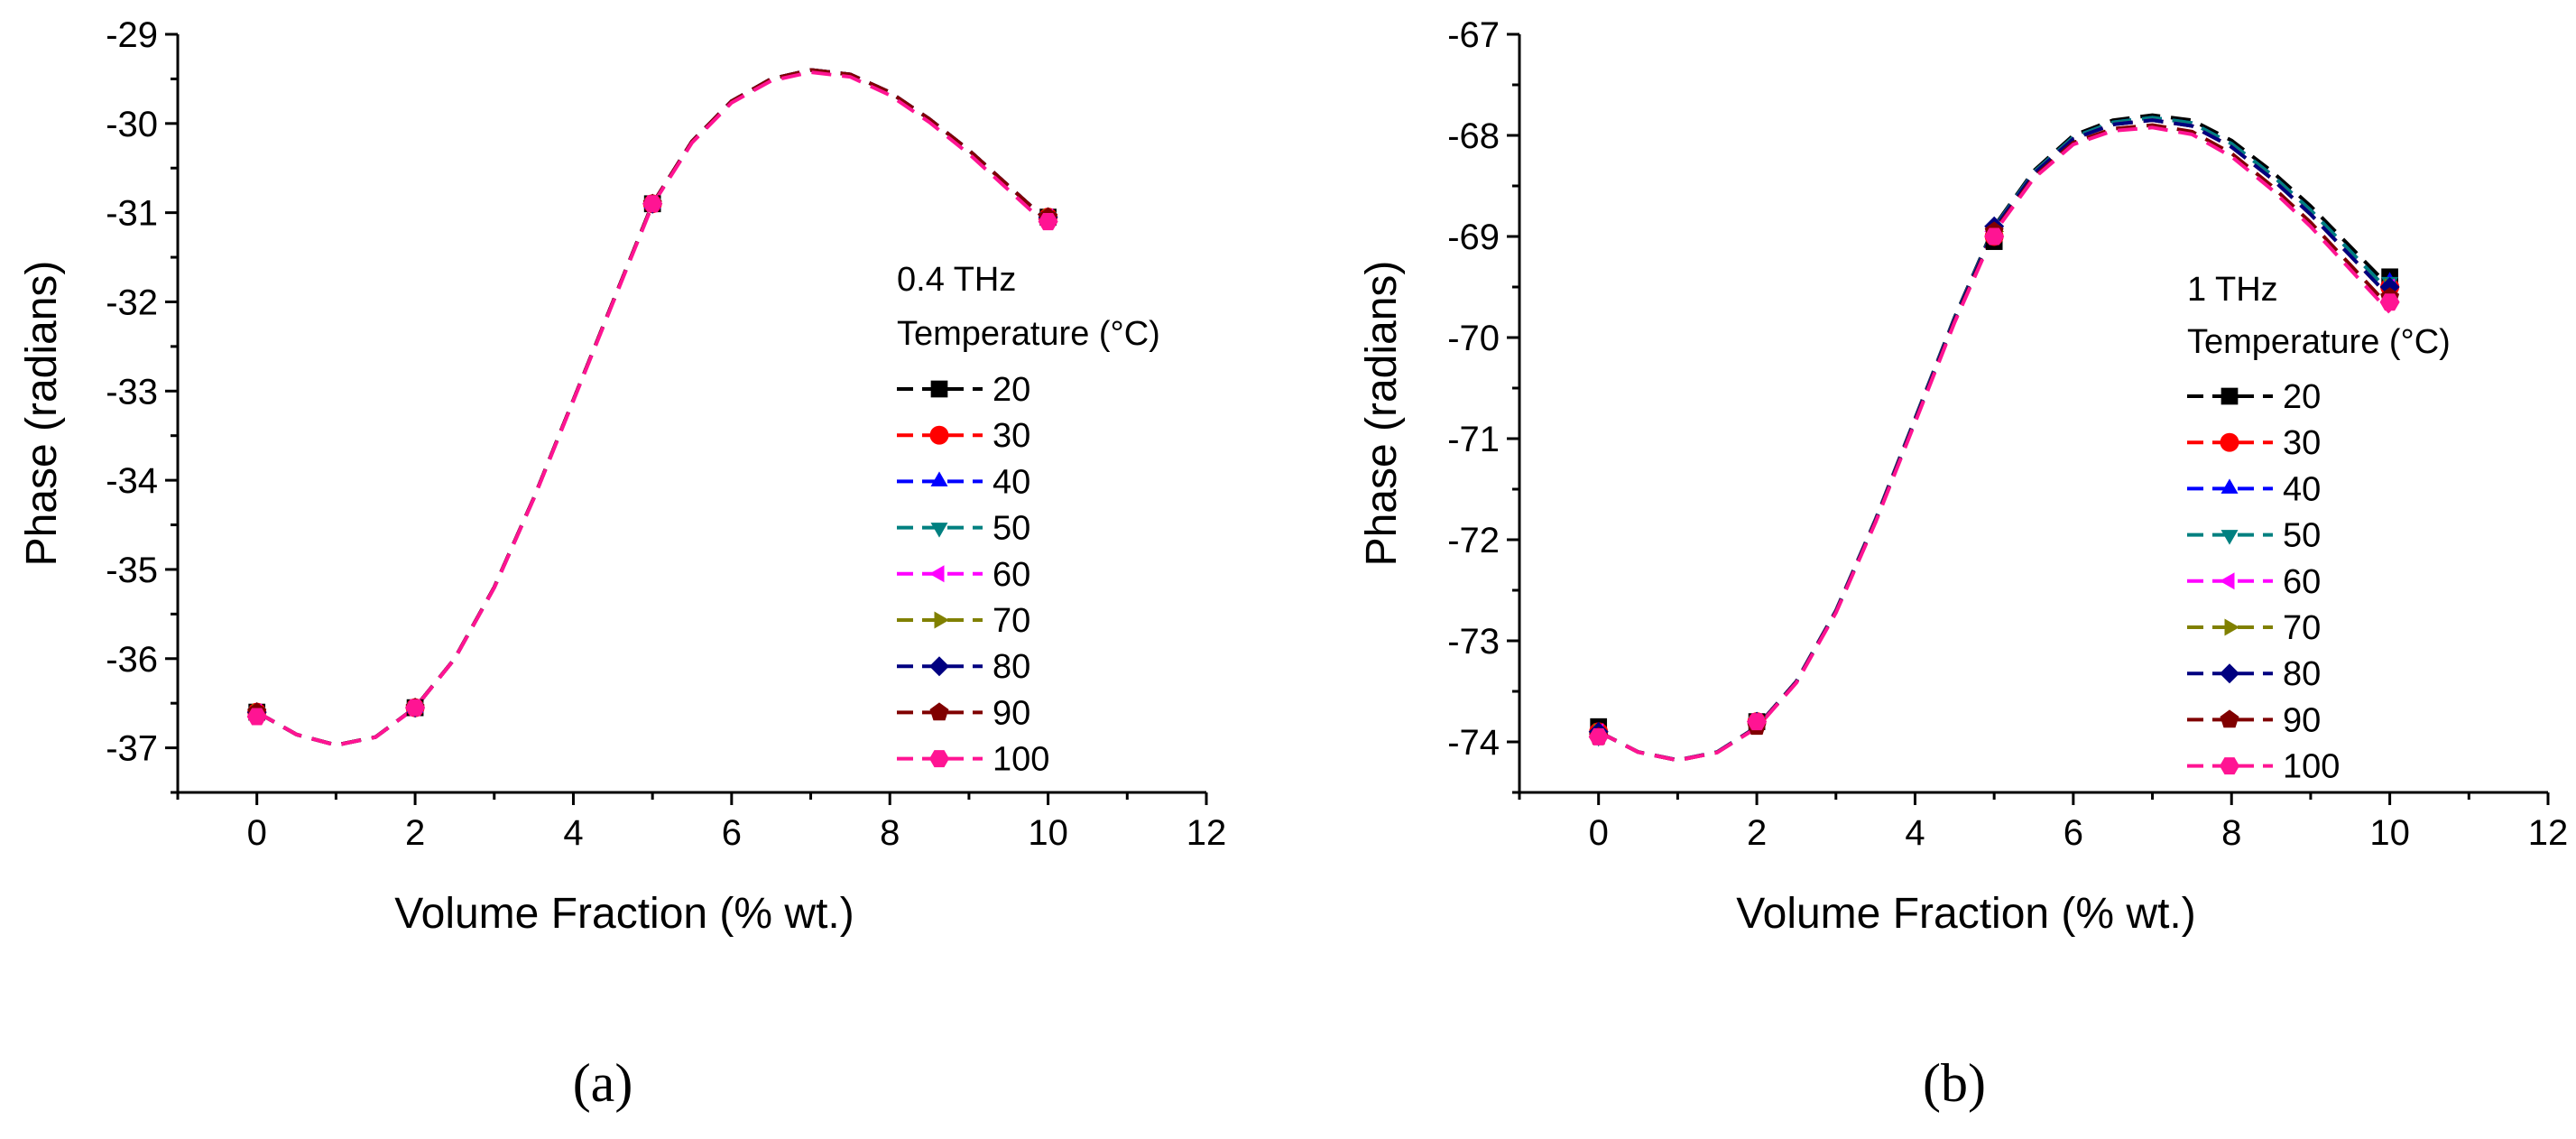 The height and width of the screenshot is (1139, 2576). Describe the element at coordinates (2302, 536) in the screenshot. I see `legend-label-50: 50` at that location.